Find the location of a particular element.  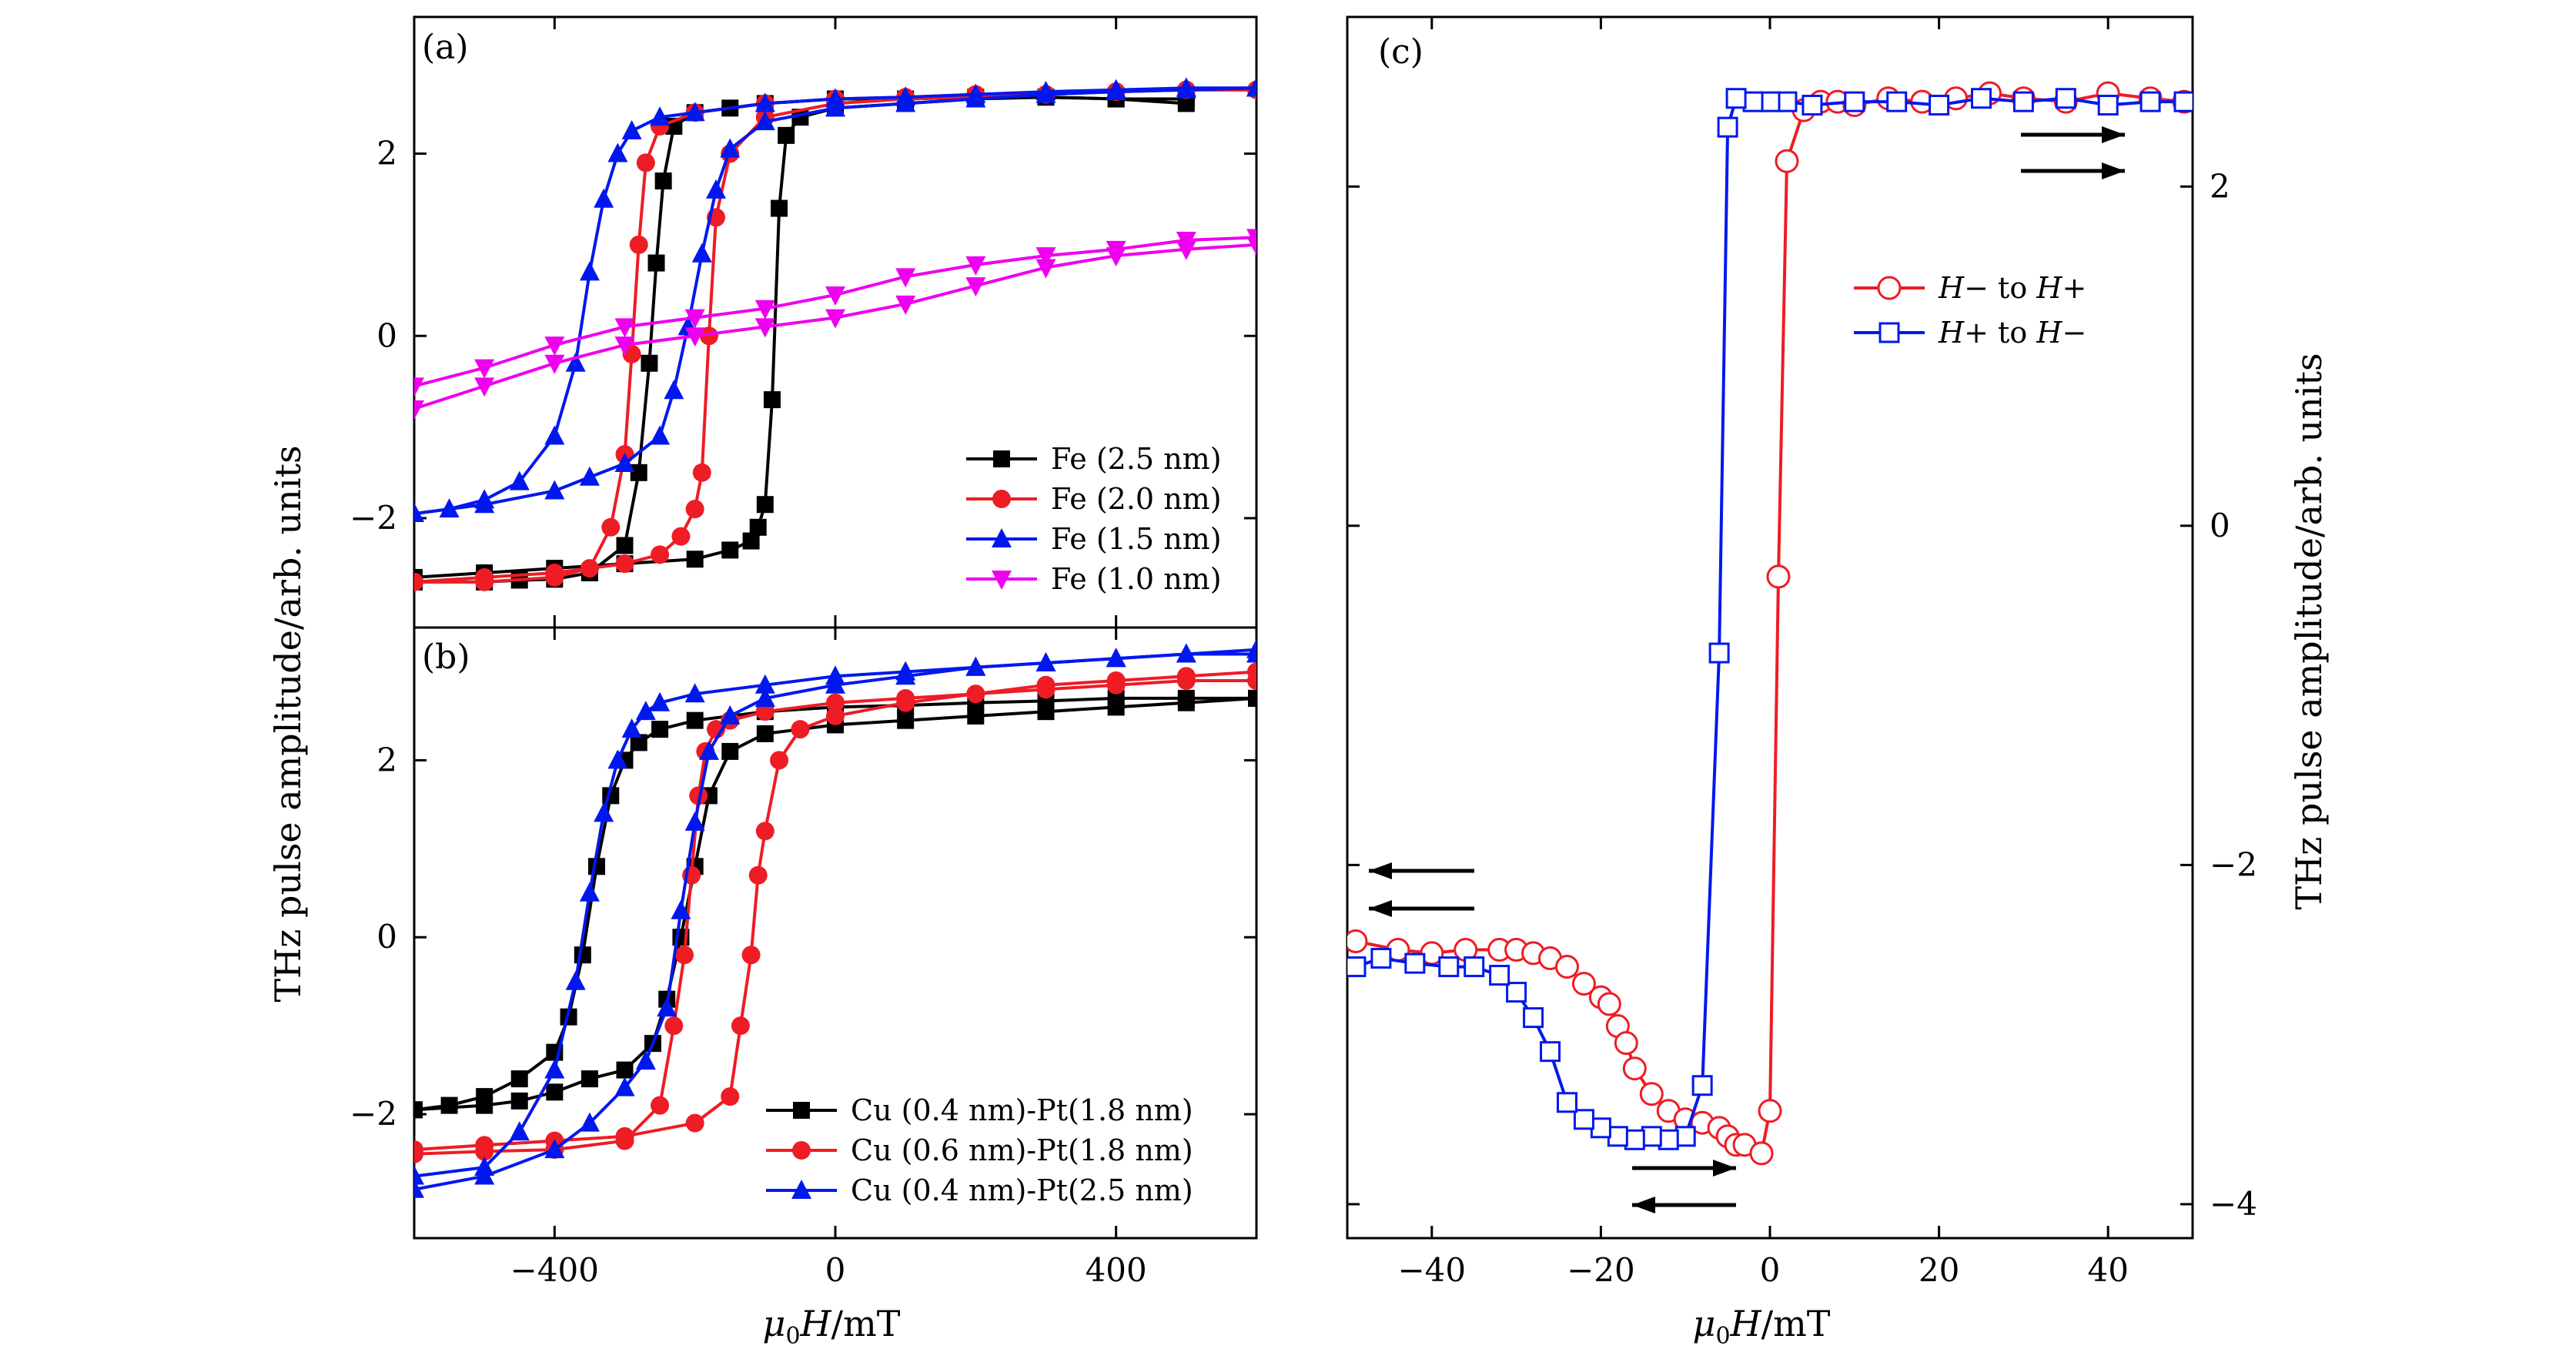

legend-text-part: + is located at coordinates (2074, 288).